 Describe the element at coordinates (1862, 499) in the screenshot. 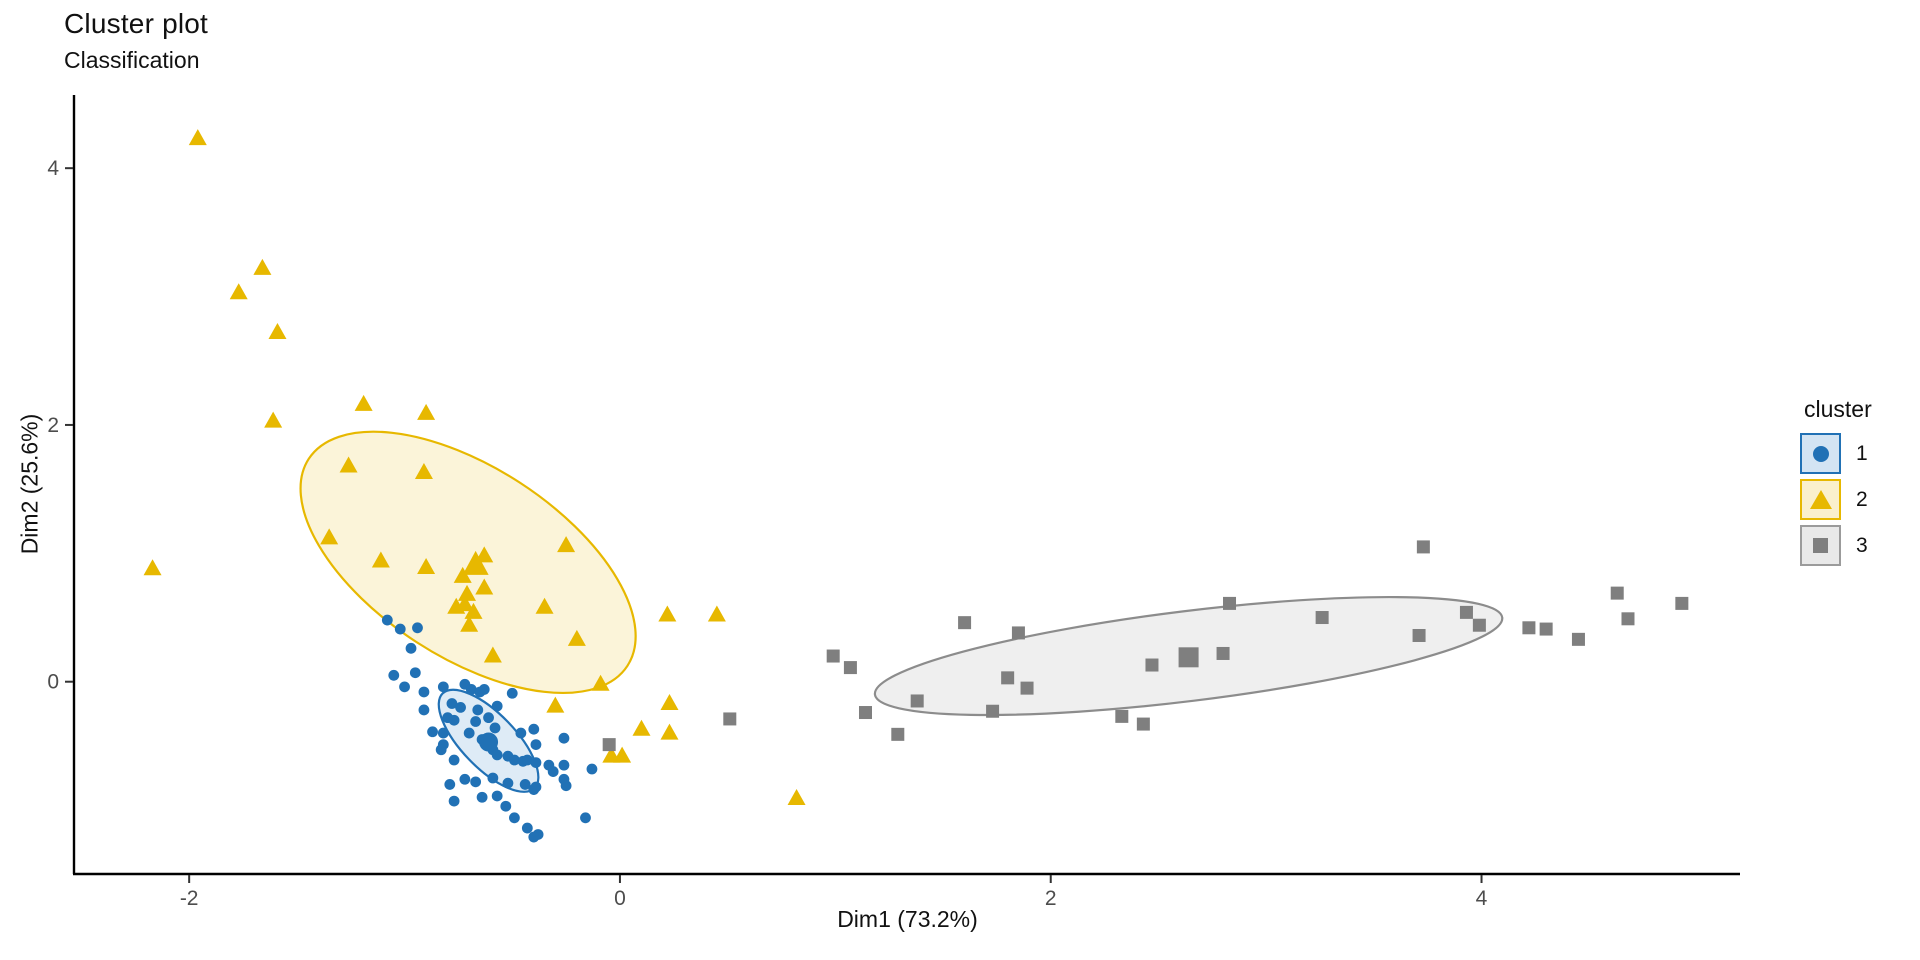

I see `legend-label: 2` at that location.